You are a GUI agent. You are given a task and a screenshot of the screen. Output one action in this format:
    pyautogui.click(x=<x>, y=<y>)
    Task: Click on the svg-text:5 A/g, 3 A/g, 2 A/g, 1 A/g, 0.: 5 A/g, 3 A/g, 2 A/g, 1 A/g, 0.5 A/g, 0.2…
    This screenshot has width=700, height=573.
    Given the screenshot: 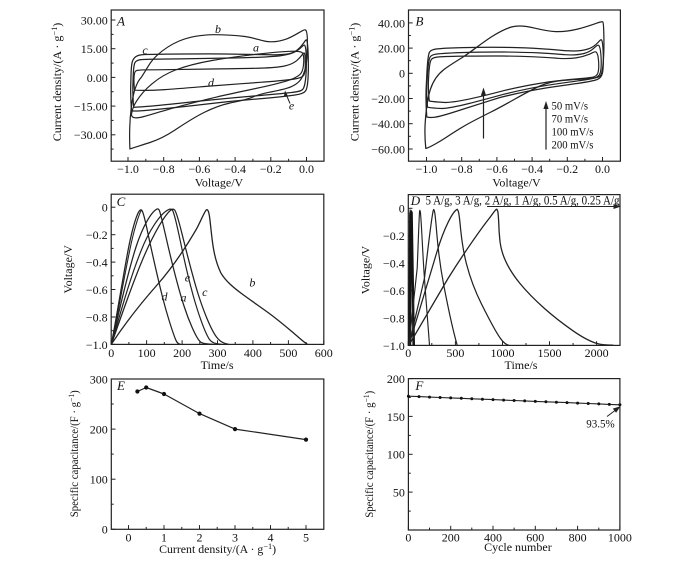 What is the action you would take?
    pyautogui.click(x=523, y=201)
    